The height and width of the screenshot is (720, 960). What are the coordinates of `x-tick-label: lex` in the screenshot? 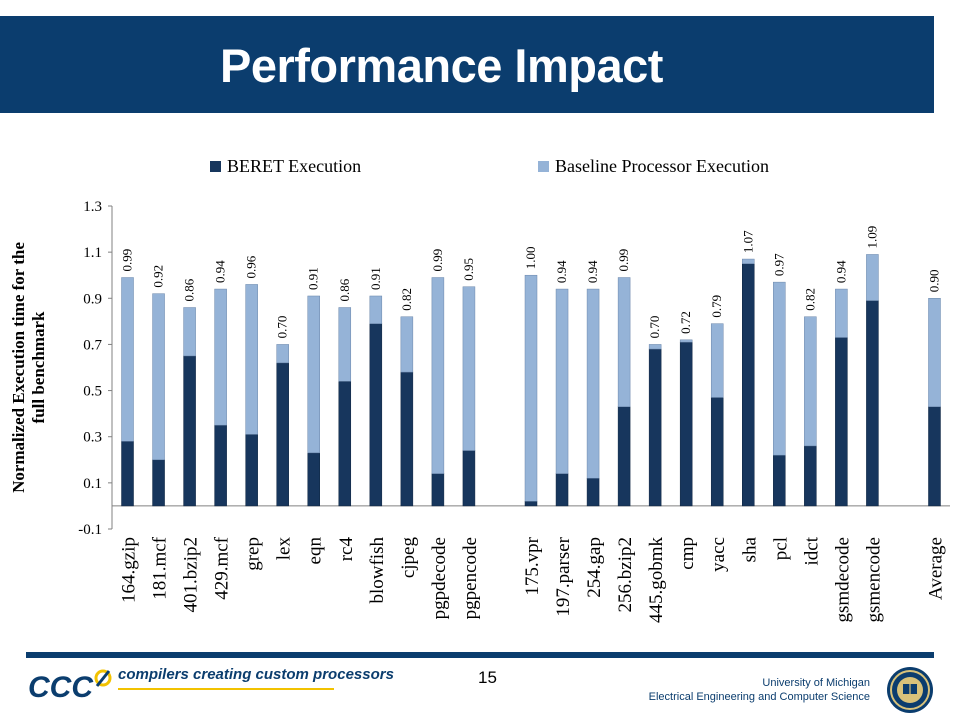 It's located at (284, 549).